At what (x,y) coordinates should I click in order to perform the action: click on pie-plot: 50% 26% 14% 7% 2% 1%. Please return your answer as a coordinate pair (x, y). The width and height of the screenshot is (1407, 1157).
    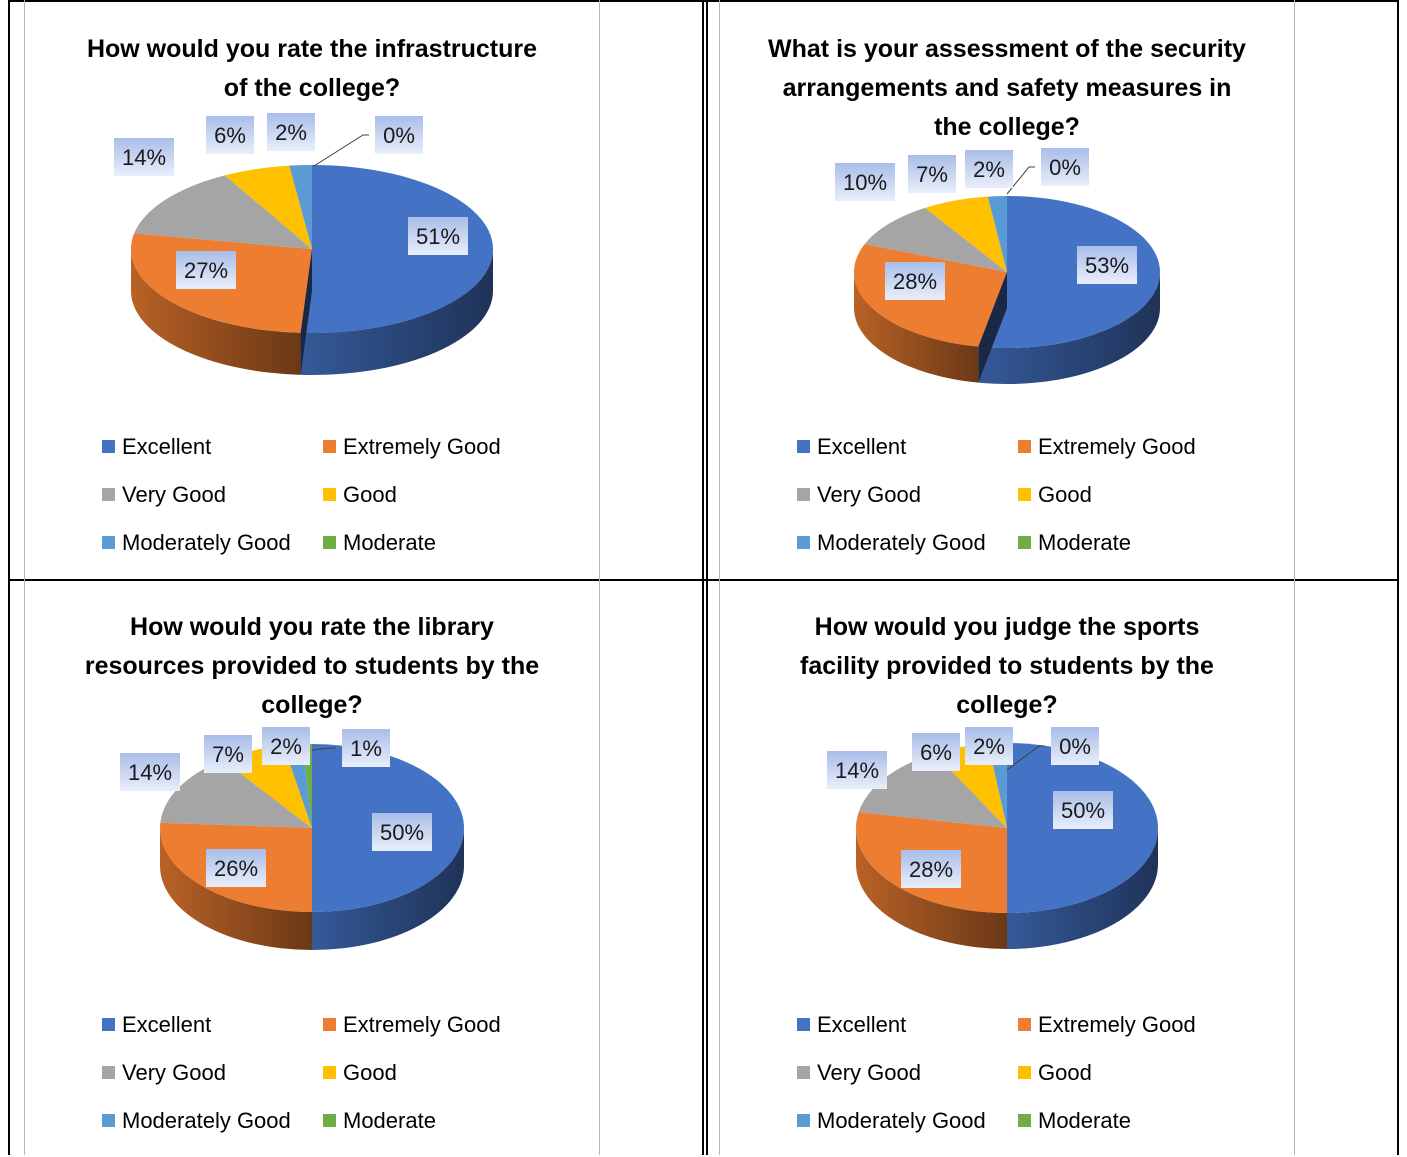
    Looking at the image, I should click on (292, 838).